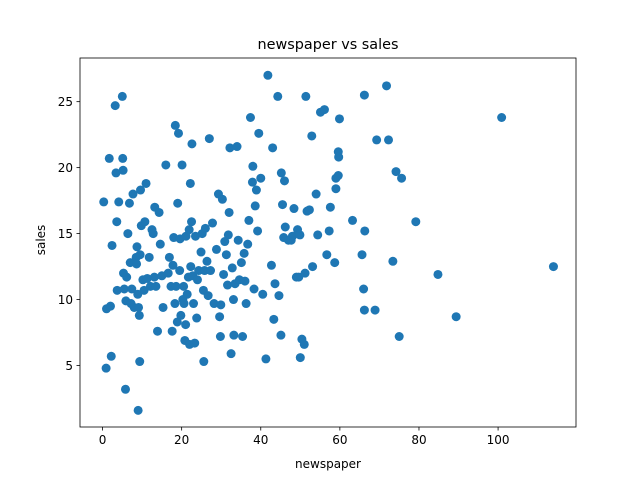  Describe the element at coordinates (41, 240) in the screenshot. I see `y-axis-label: sales` at that location.